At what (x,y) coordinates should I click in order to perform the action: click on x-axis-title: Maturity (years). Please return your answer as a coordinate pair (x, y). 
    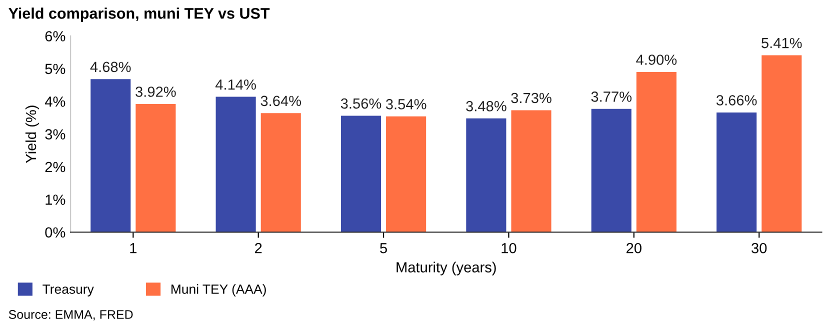
    Looking at the image, I should click on (446, 269).